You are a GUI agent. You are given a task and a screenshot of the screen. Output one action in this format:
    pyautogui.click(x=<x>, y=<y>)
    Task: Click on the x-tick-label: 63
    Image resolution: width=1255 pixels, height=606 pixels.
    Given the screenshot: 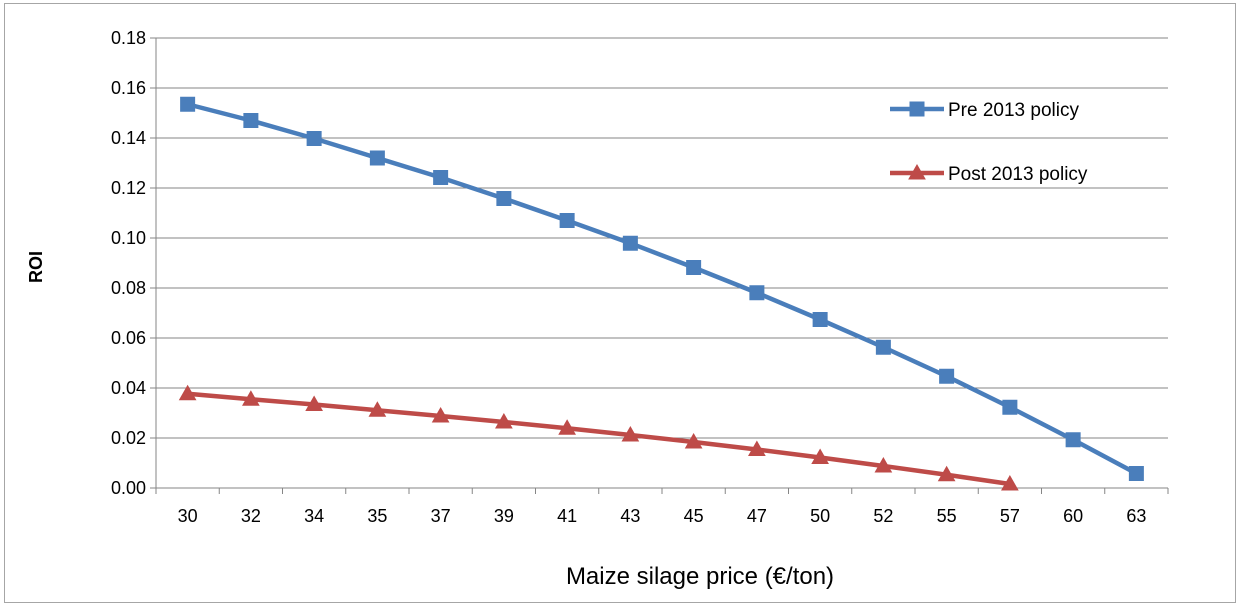 What is the action you would take?
    pyautogui.click(x=1136, y=516)
    